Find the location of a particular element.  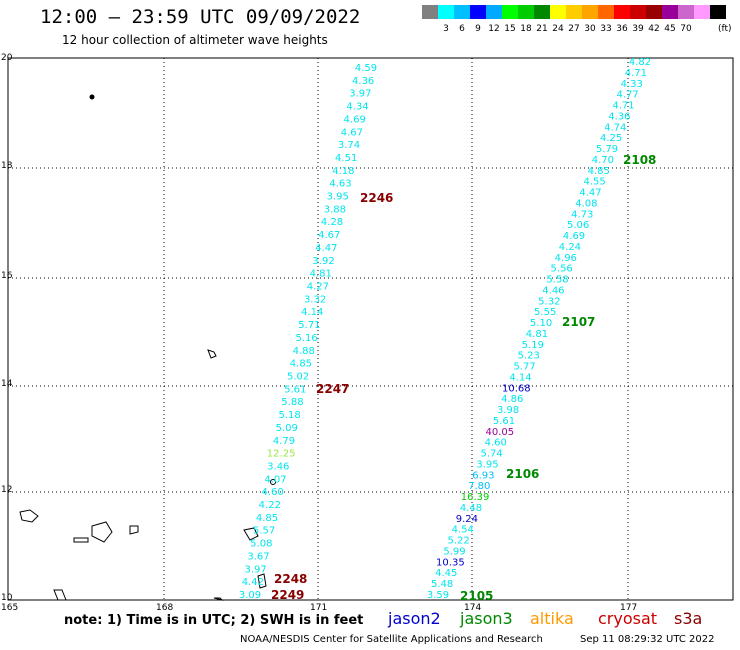

wave-height-label: 4.08 is located at coordinates (586, 203).